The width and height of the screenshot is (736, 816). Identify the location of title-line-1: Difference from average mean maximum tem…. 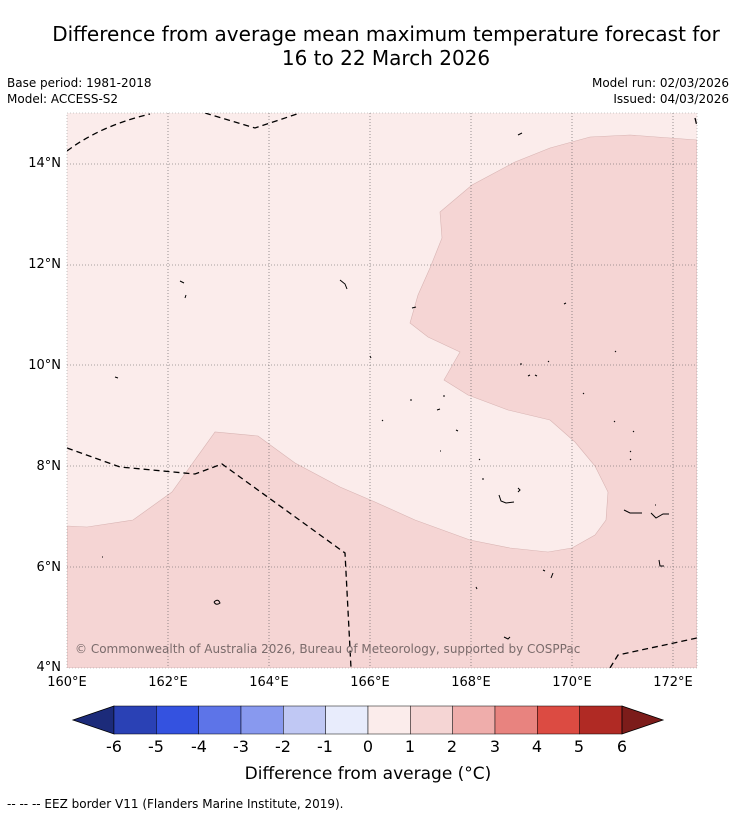
(386, 34).